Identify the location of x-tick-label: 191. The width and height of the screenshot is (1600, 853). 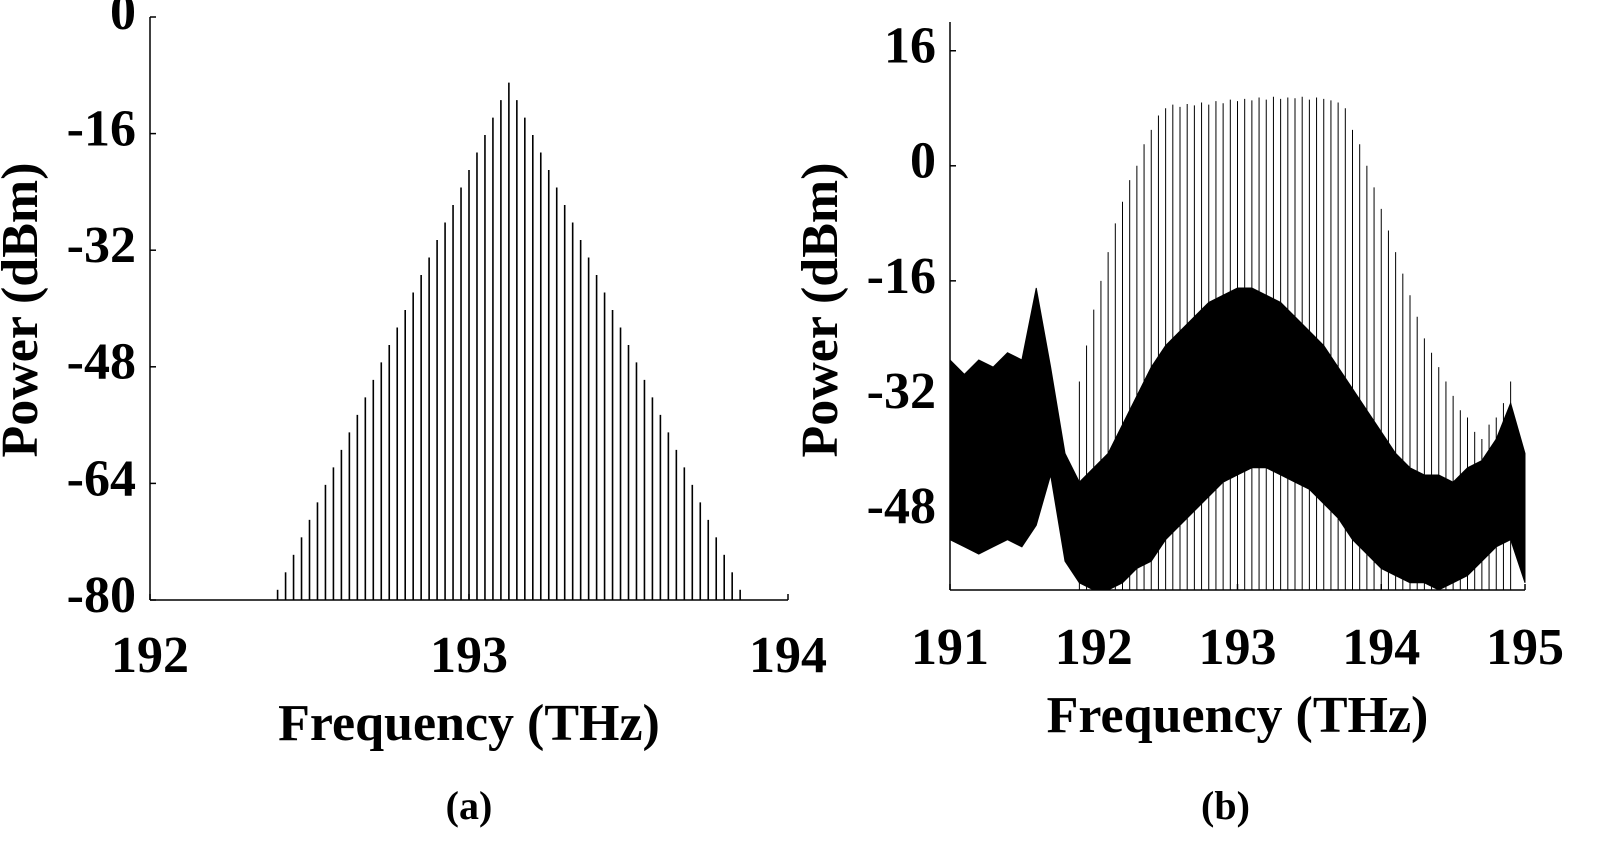
(950, 647).